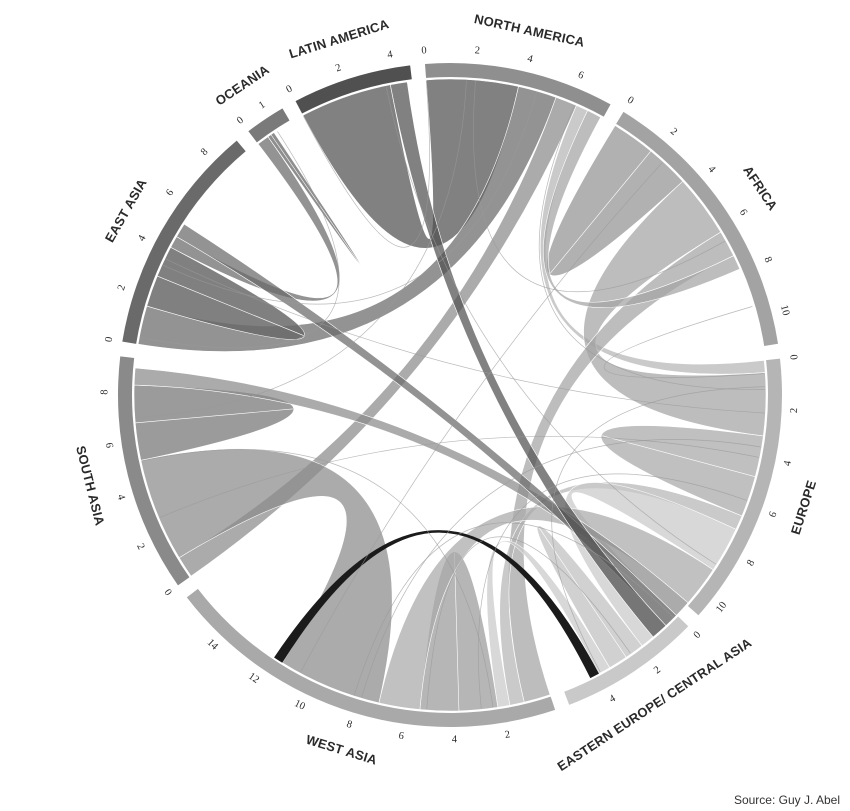 This screenshot has width=850, height=811. I want to click on arc-europe, so click(734, 487).